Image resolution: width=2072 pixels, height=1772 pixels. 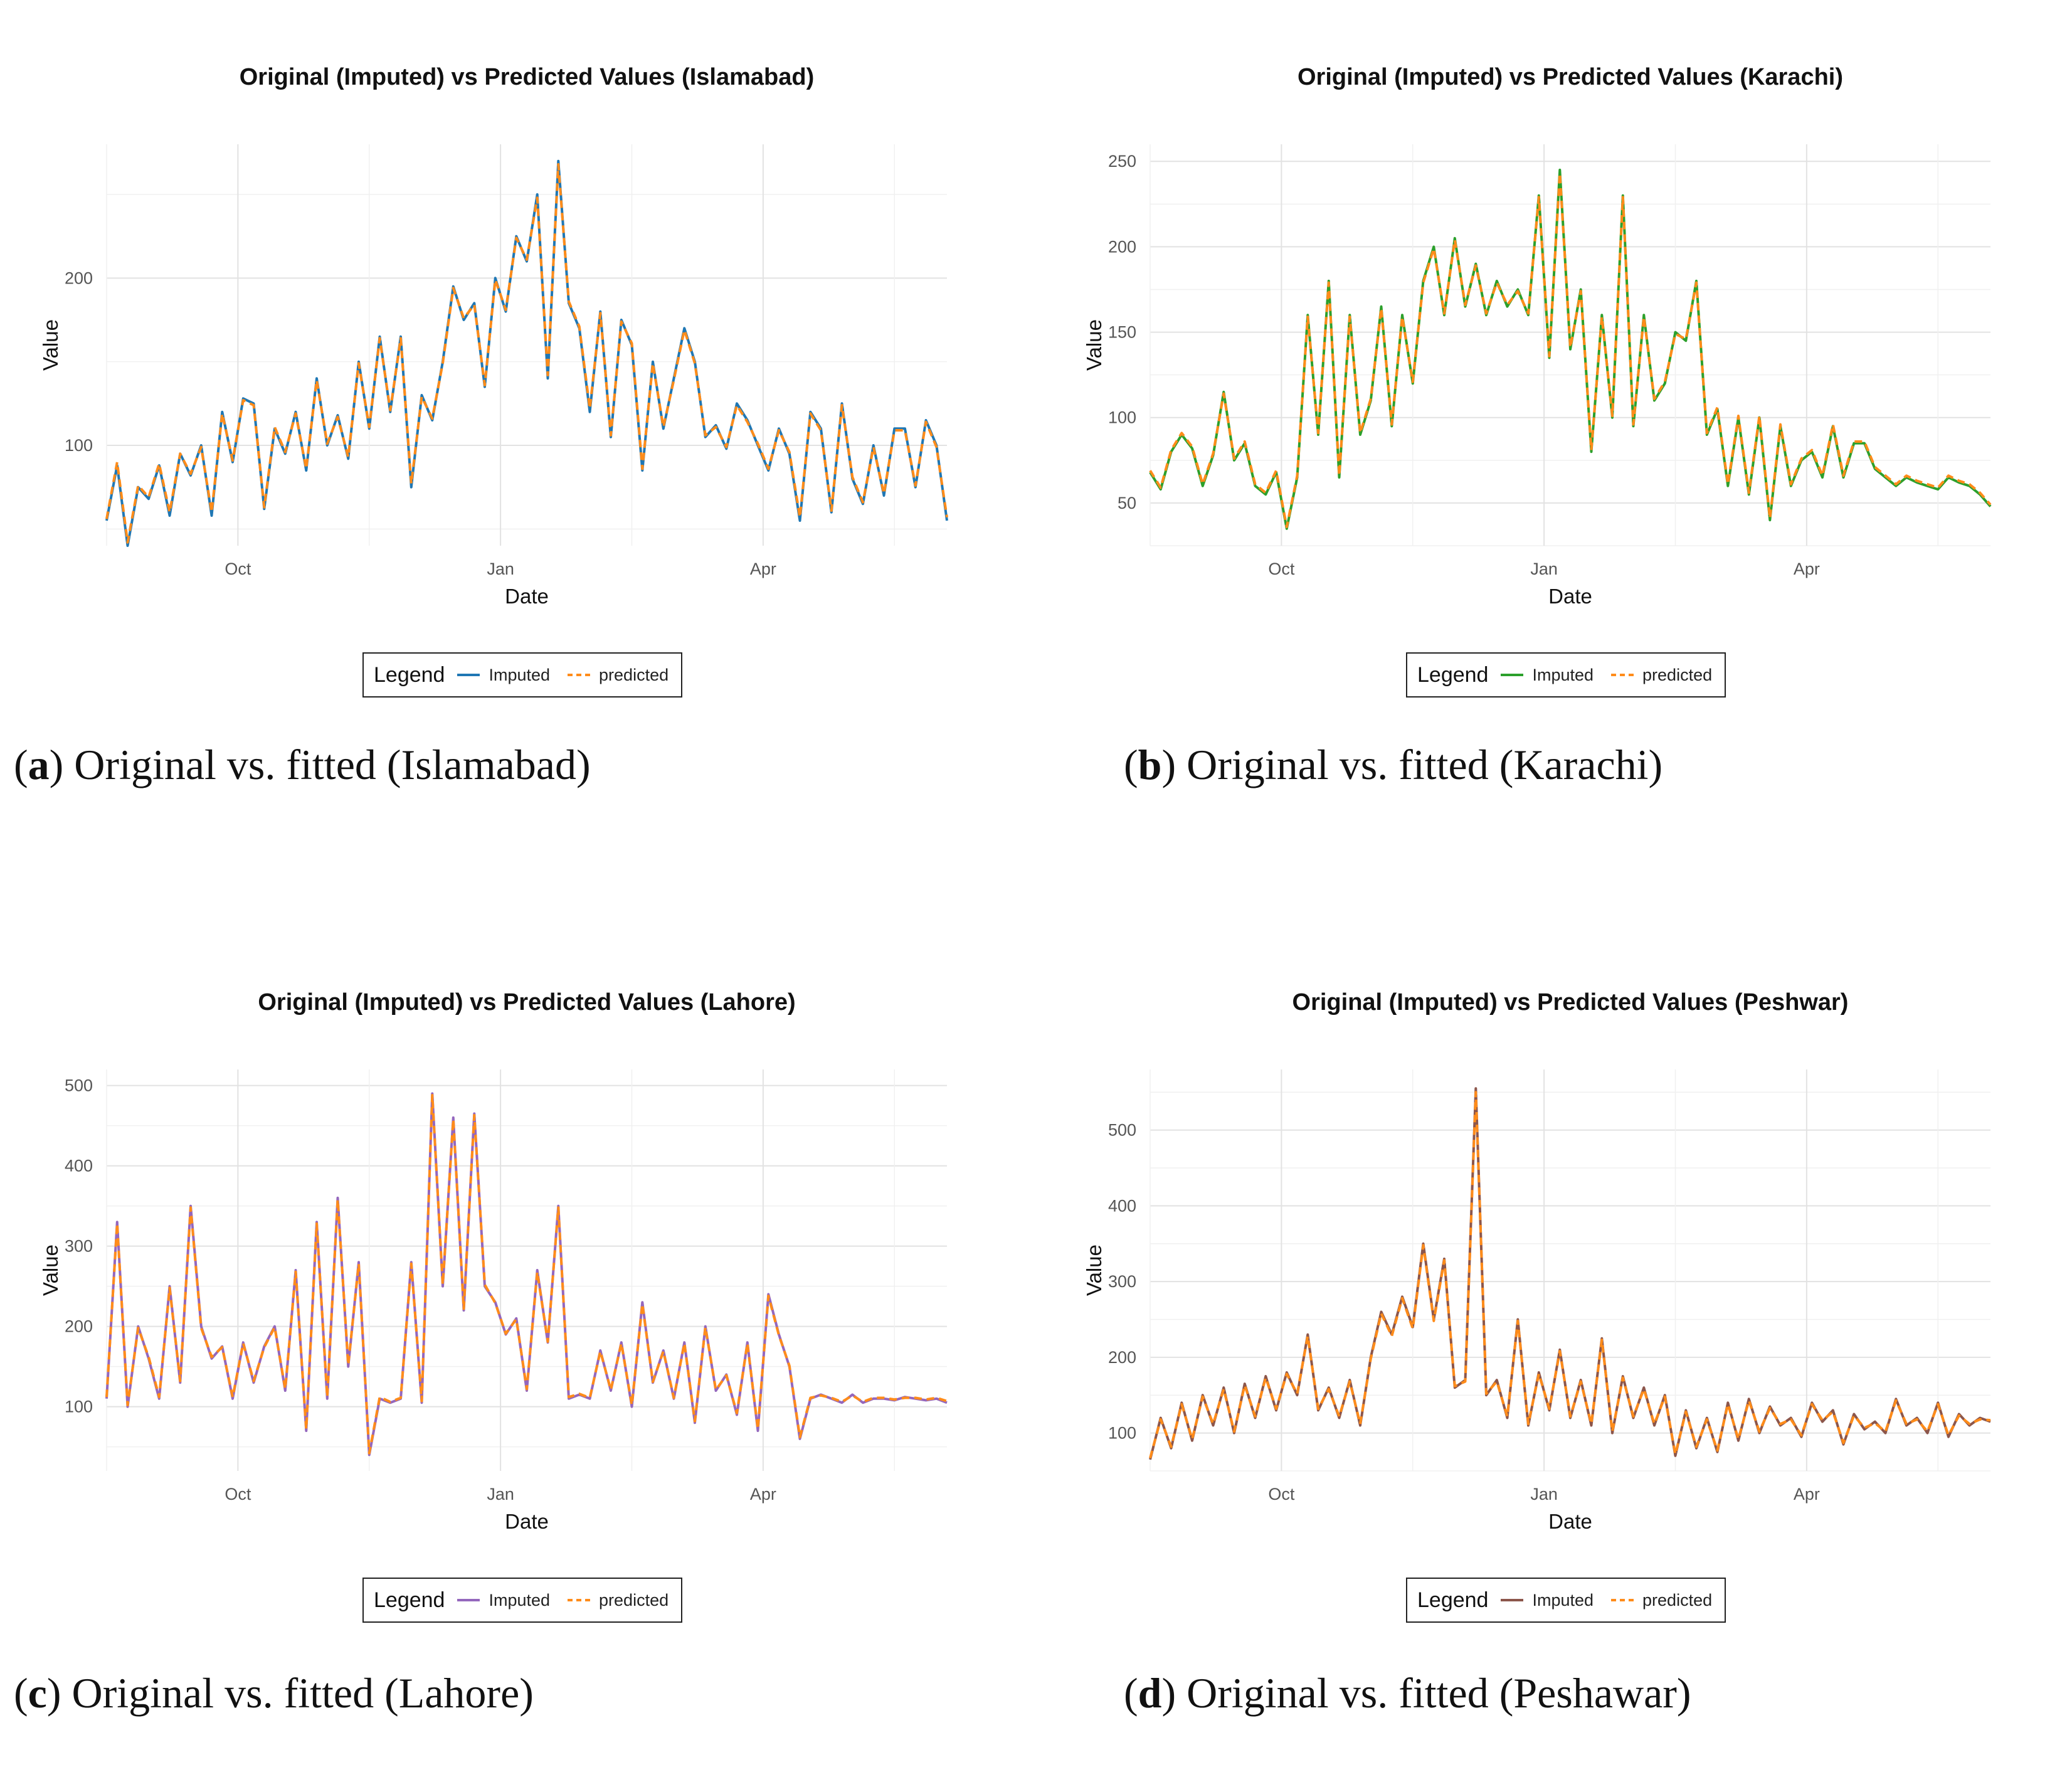 What do you see at coordinates (1127, 503) in the screenshot?
I see `y-tick-label: 50` at bounding box center [1127, 503].